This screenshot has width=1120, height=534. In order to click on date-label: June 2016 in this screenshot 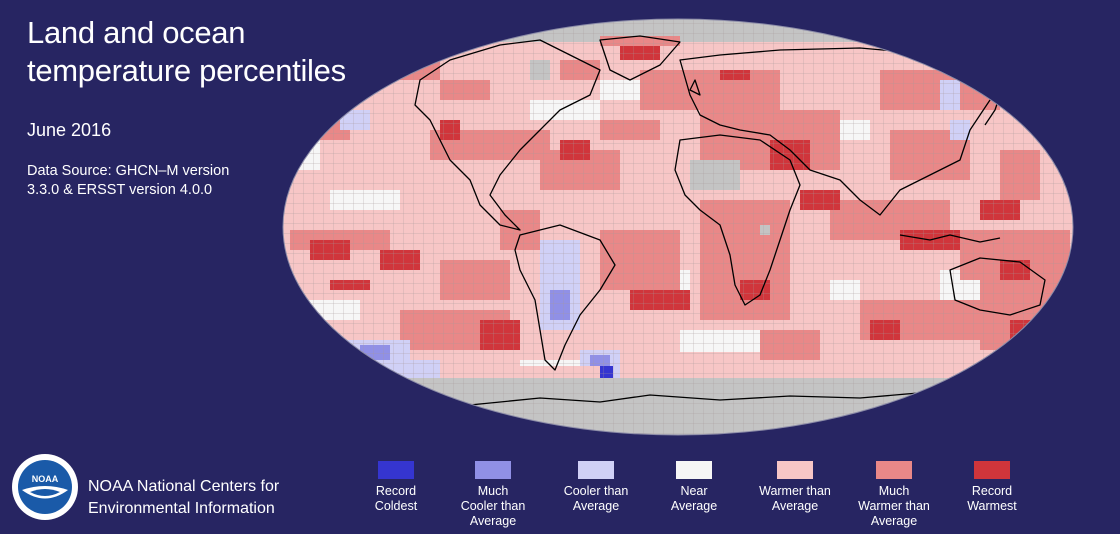, I will do `click(69, 130)`.